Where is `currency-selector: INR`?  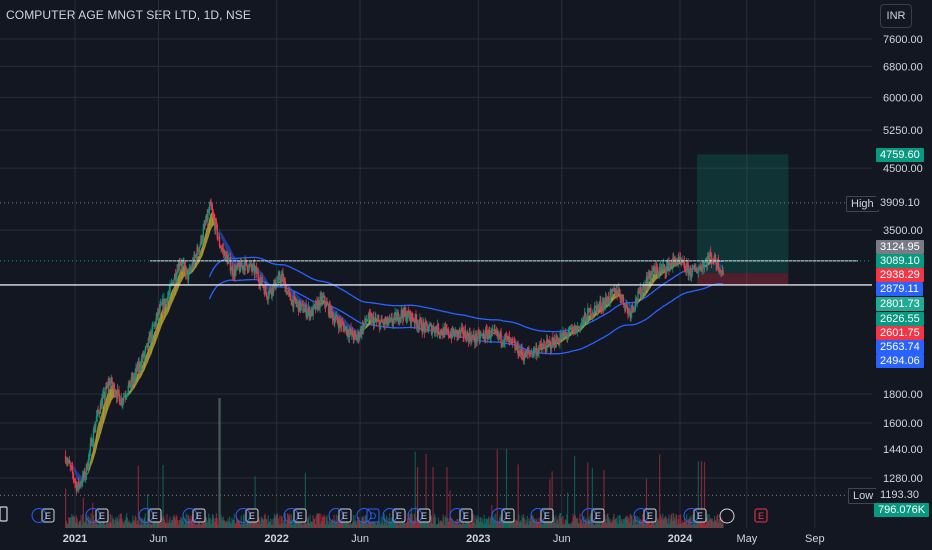
currency-selector: INR is located at coordinates (896, 16).